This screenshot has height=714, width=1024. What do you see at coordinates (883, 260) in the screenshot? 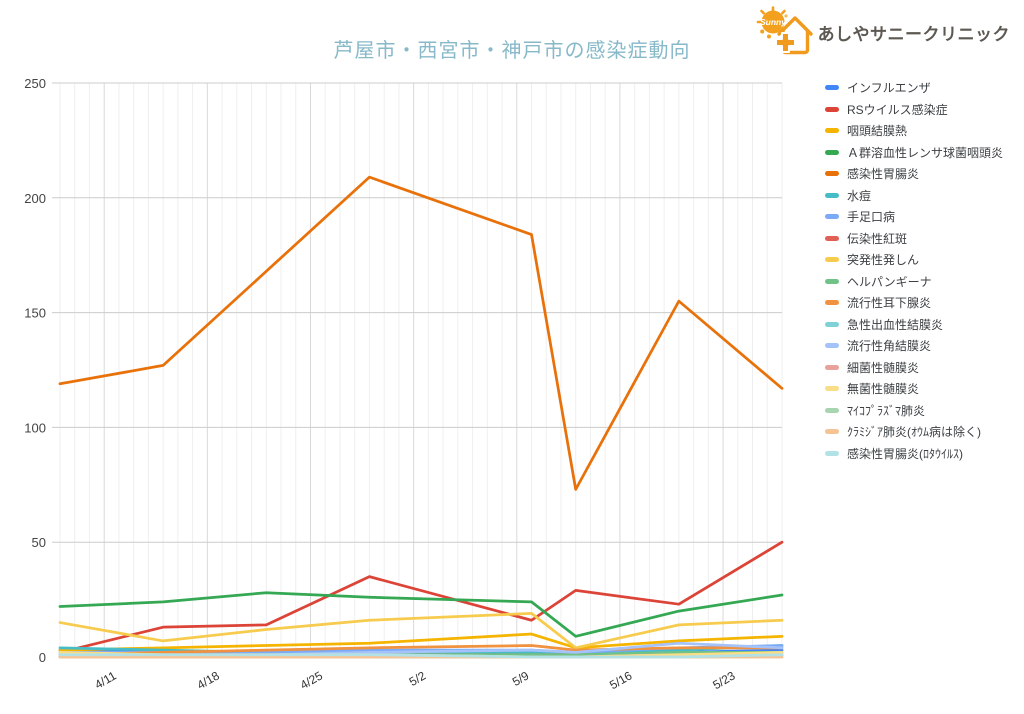
I see `legend-label: 突発性発しん` at bounding box center [883, 260].